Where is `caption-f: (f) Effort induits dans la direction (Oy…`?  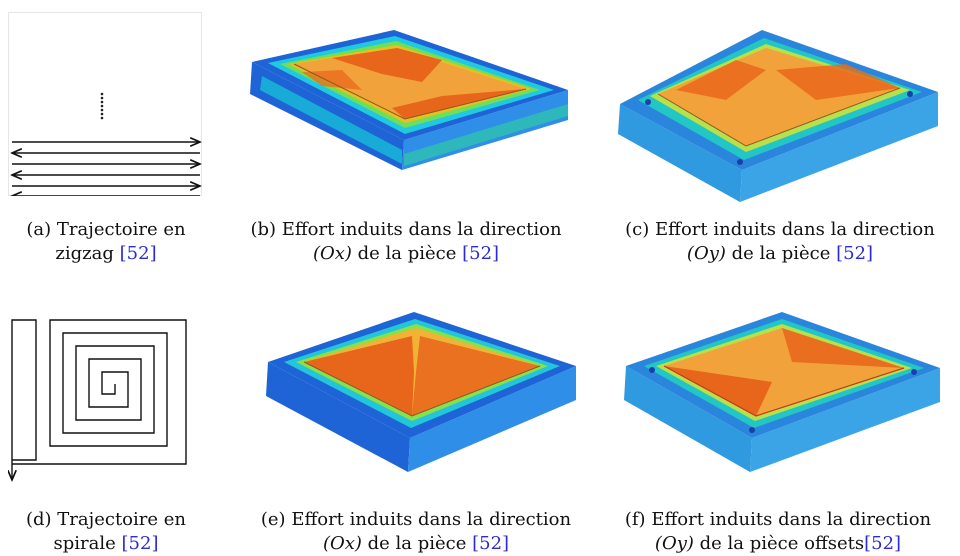
caption-f: (f) Effort induits dans la direction (Oy… is located at coordinates (778, 531).